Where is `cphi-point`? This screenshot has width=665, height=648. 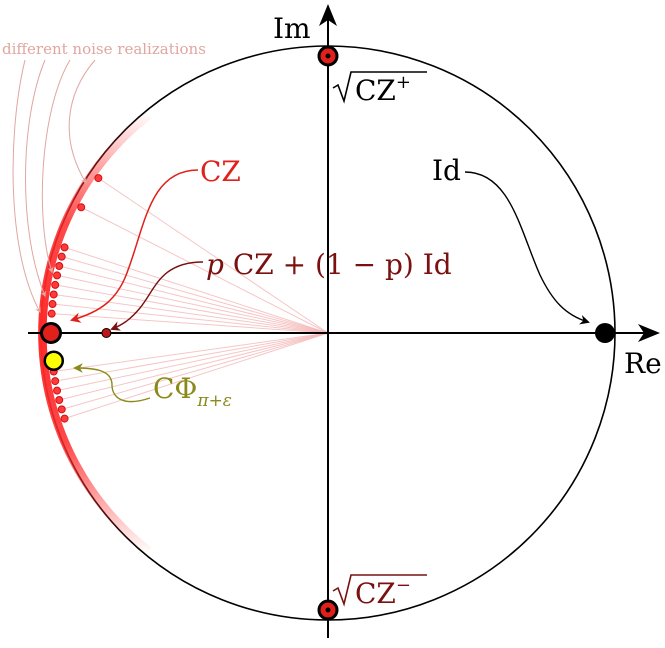 cphi-point is located at coordinates (54, 360).